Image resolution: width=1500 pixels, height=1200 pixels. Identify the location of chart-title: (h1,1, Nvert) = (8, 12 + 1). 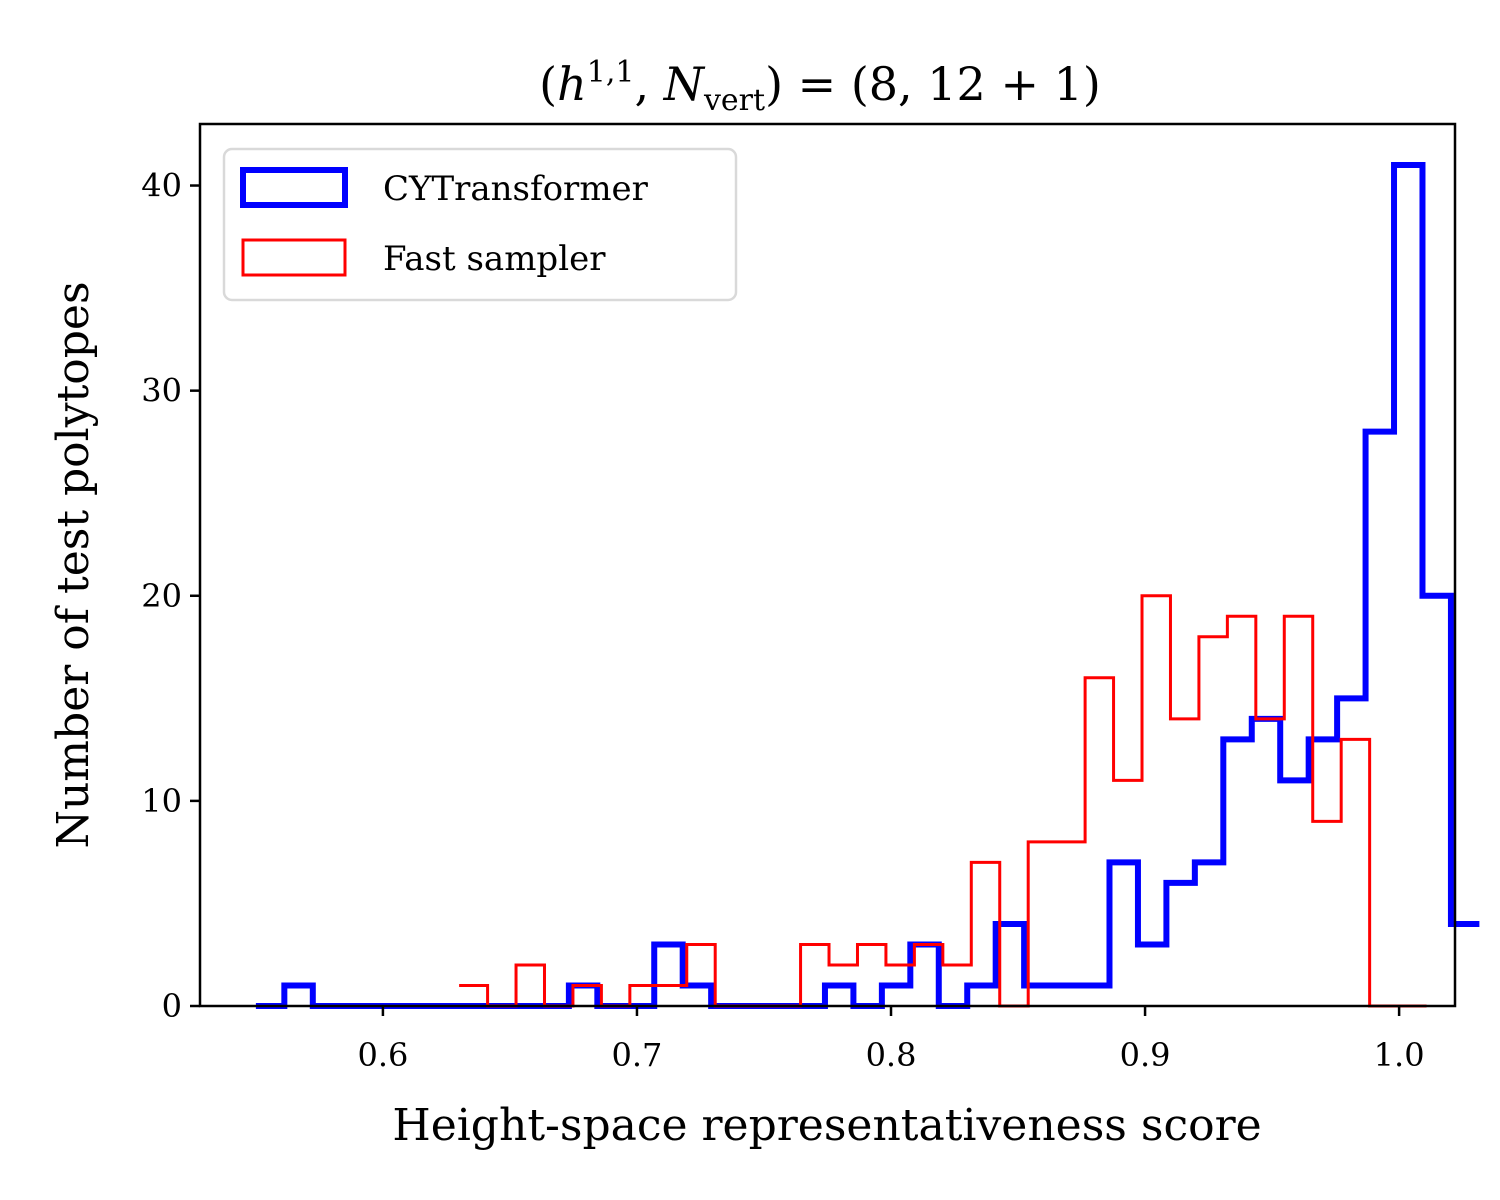
(820, 86).